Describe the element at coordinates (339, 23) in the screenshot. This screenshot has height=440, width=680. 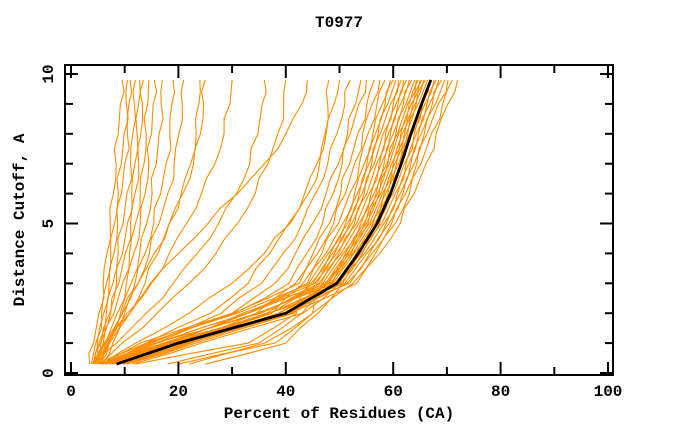
I see `chart-title: T0977` at that location.